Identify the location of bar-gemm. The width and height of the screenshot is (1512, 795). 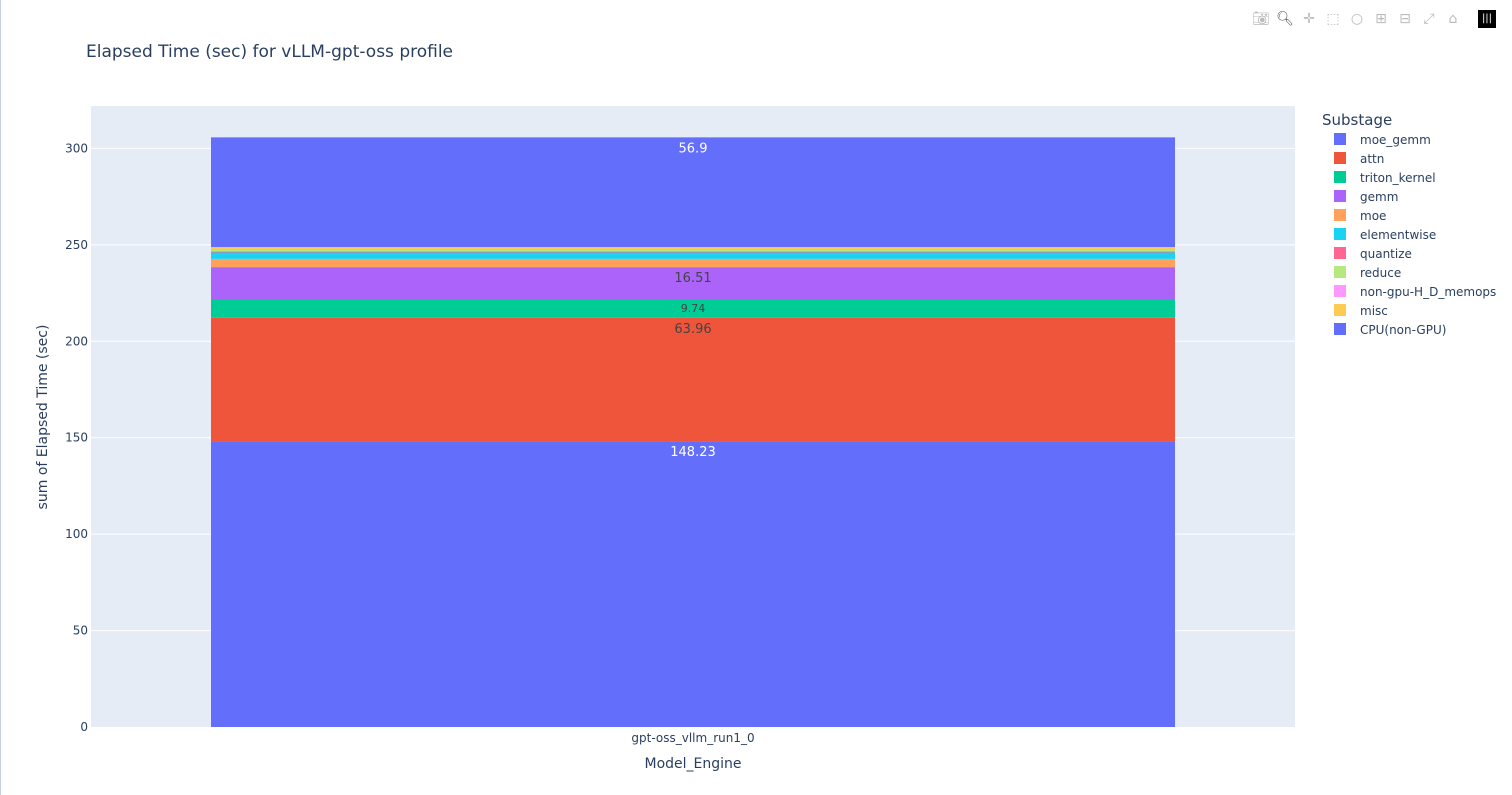
(693, 283).